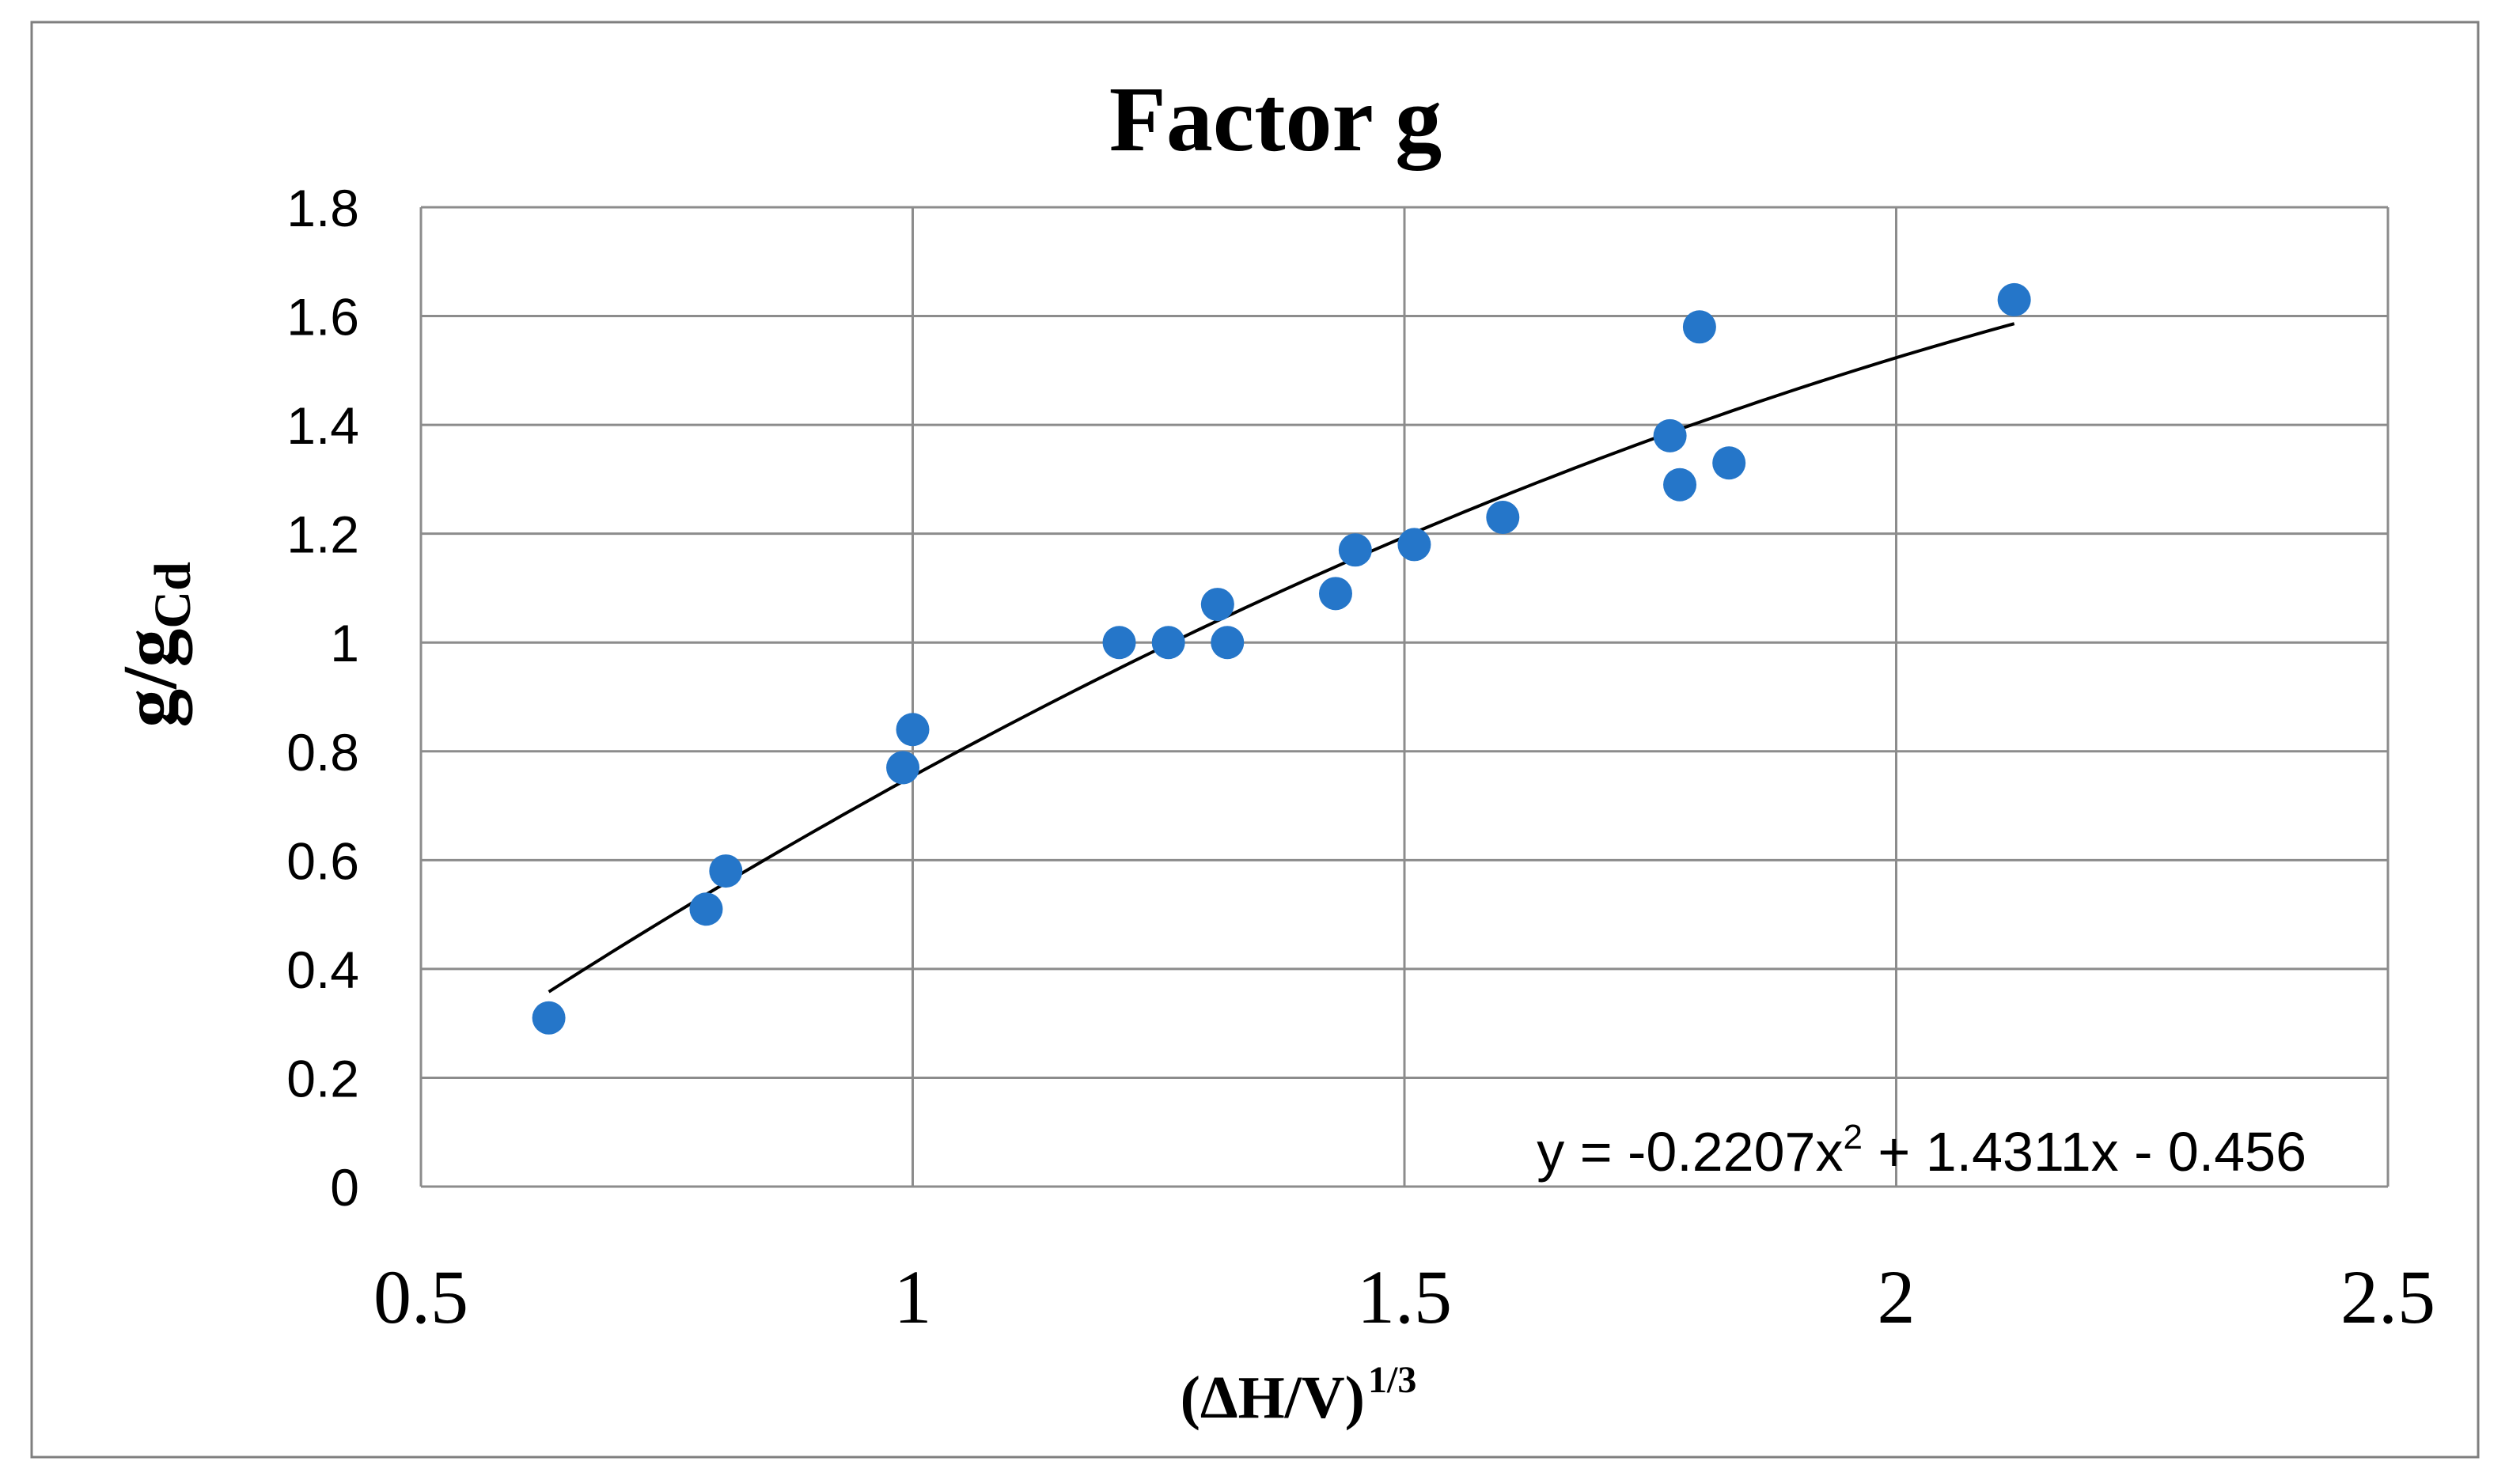  I want to click on y-axis-label-group: g/gCd, so click(155, 645).